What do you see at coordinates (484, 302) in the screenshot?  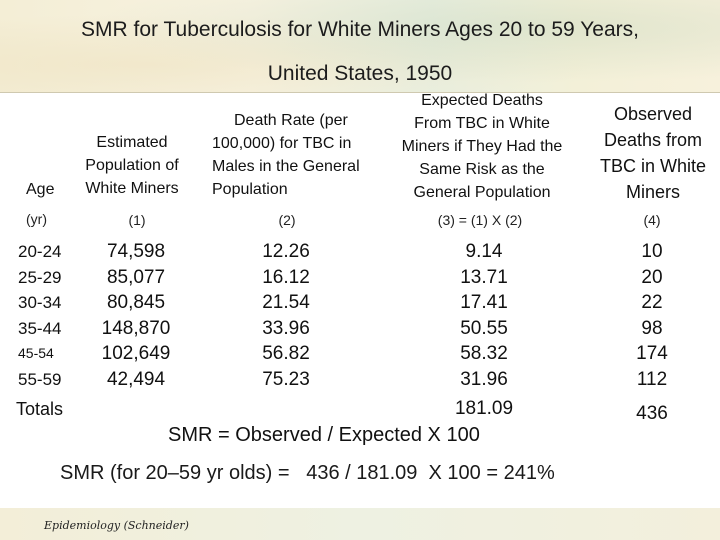 I see `expected-cell: 17.41` at bounding box center [484, 302].